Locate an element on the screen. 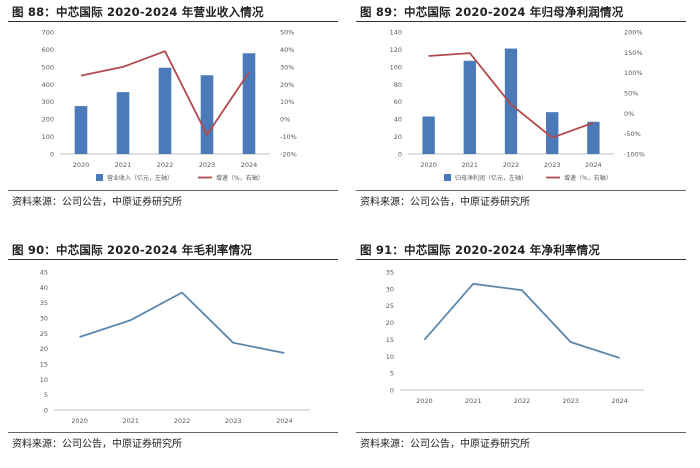 This screenshot has width=700, height=468. y-tick-label-left: 60 is located at coordinates (398, 102).